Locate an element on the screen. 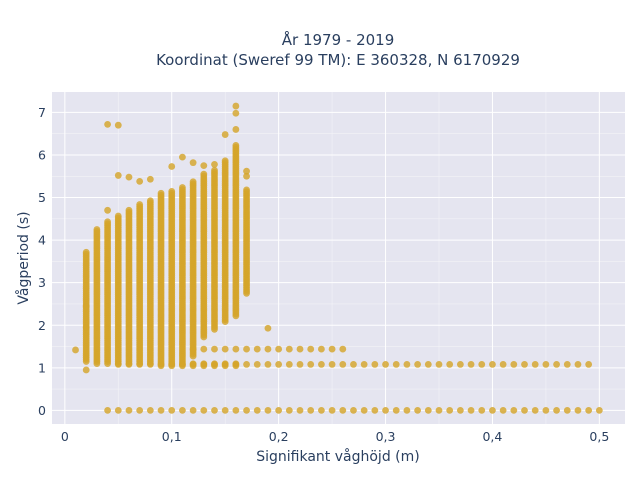  chart-title: År 1979 - 2019 is located at coordinates (338, 39).